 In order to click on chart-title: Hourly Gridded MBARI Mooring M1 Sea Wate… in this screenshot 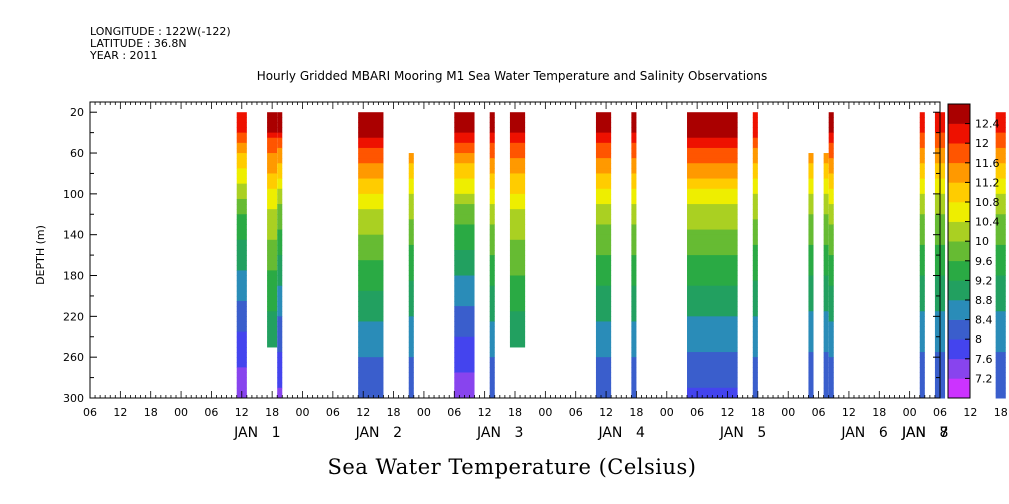, I will do `click(512, 76)`.